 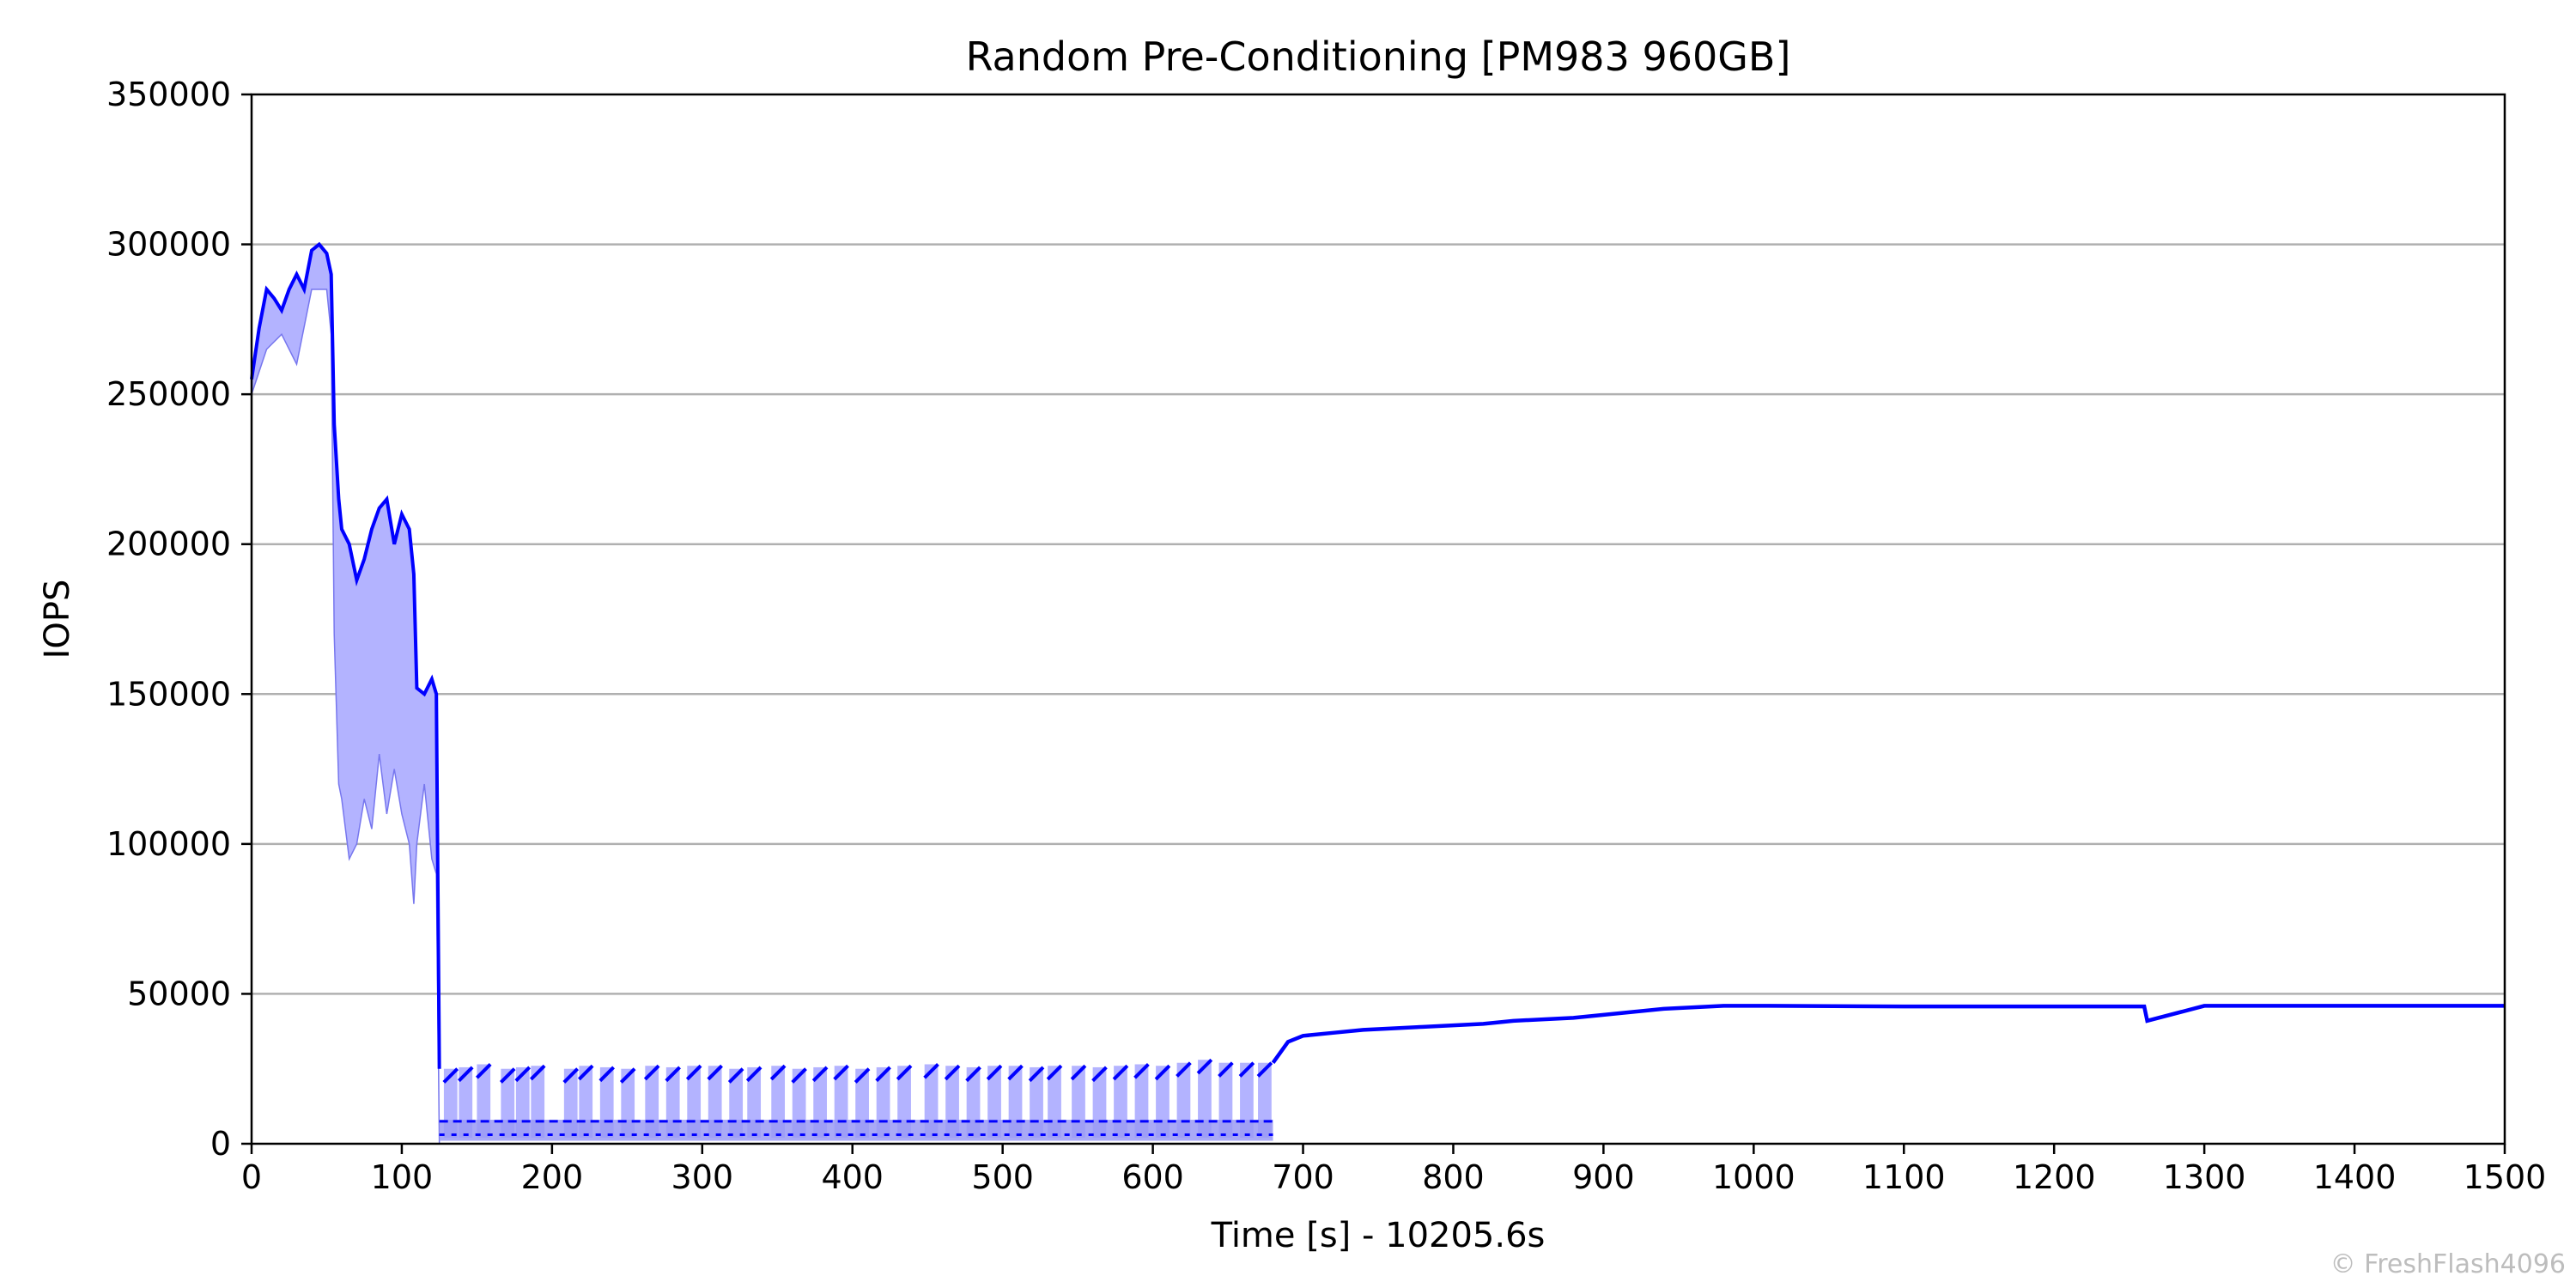 I want to click on x-tick-label: 0, so click(x=251, y=1177).